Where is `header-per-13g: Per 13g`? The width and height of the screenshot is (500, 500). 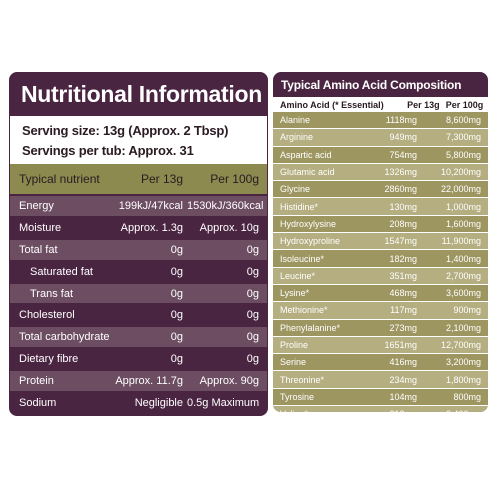 header-per-13g: Per 13g is located at coordinates (161, 179).